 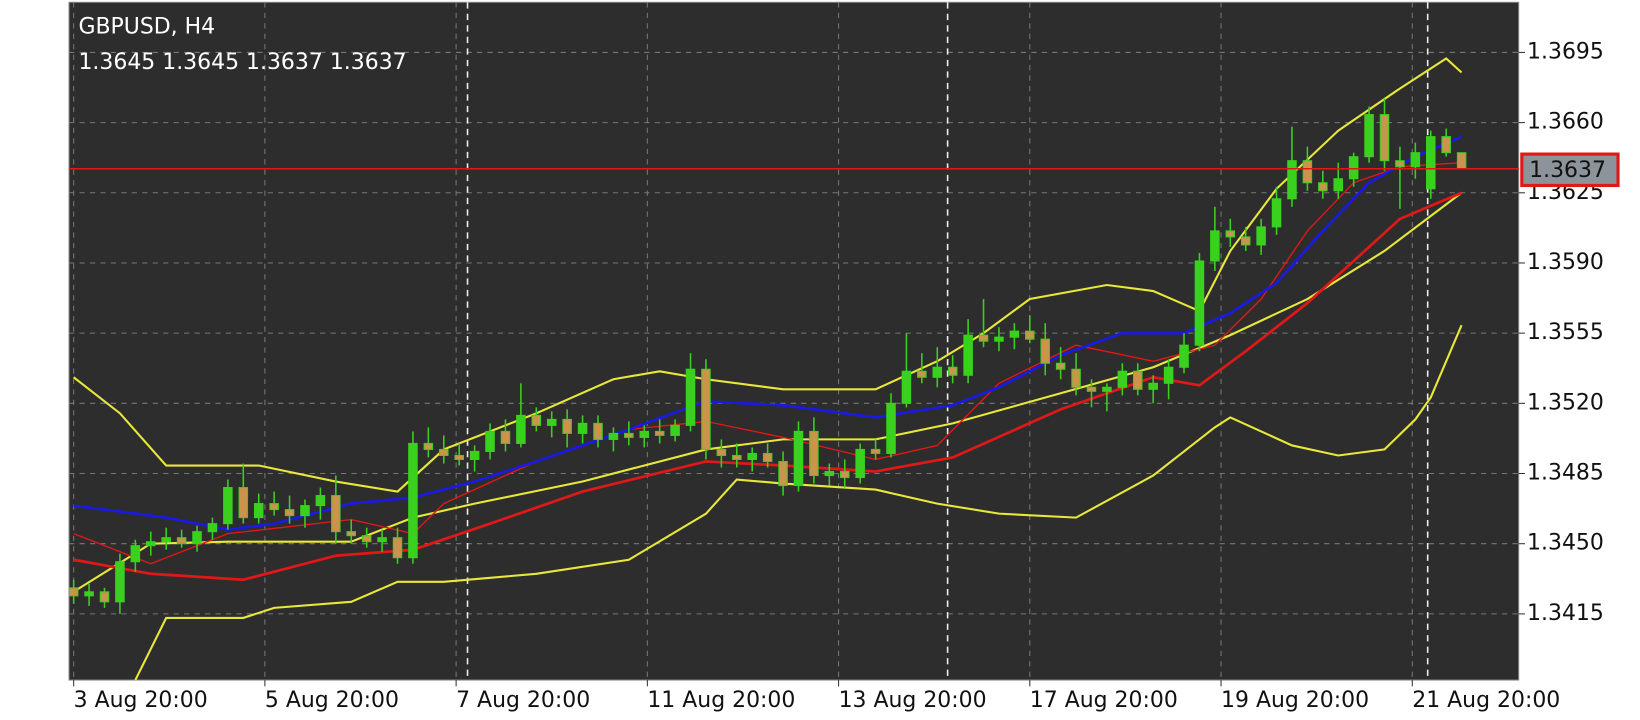 I want to click on y-tick-label: 1.3555, so click(x=1565, y=332).